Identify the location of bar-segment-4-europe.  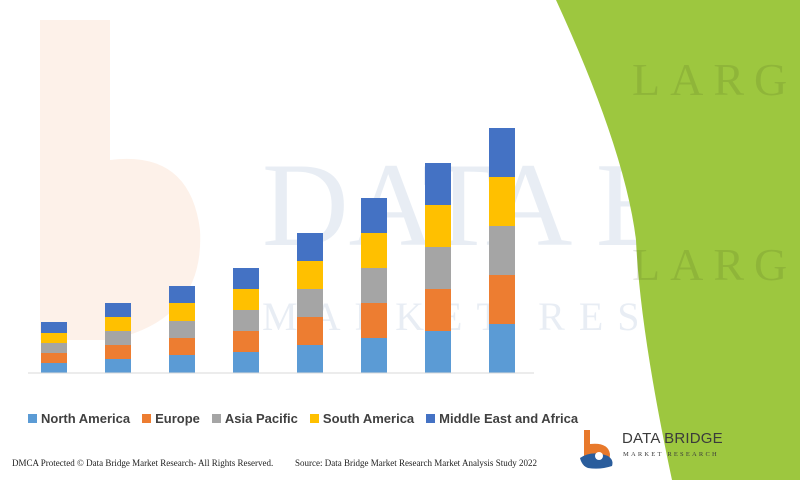
(246, 341).